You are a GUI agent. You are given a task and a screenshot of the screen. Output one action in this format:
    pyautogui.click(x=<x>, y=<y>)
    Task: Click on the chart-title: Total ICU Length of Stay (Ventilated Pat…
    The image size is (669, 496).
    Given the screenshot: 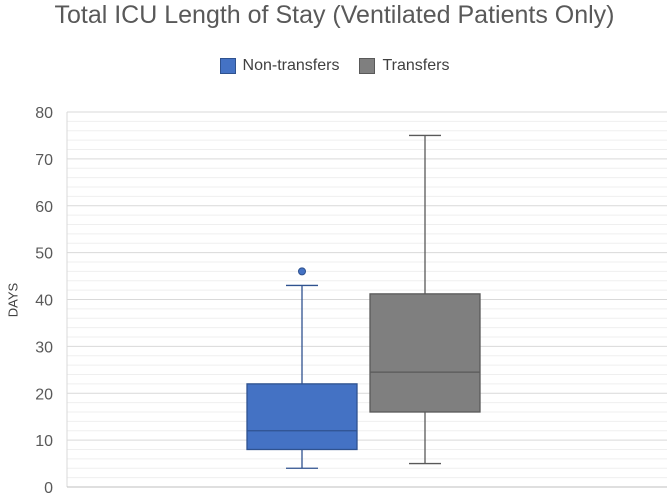 What is the action you would take?
    pyautogui.click(x=334, y=15)
    